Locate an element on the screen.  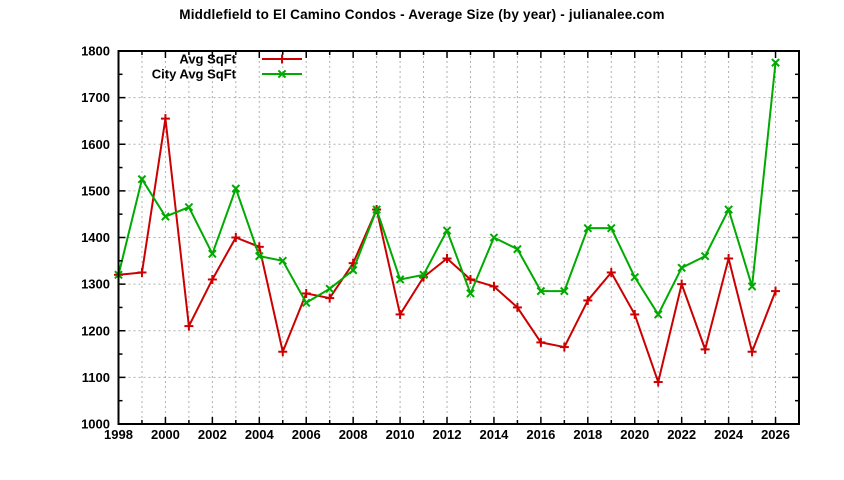
x-tick-label: 2004 is located at coordinates (260, 434).